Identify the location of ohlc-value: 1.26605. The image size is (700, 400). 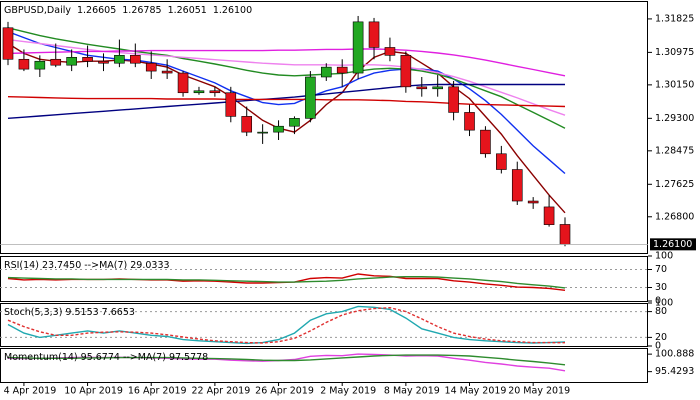
(96, 10).